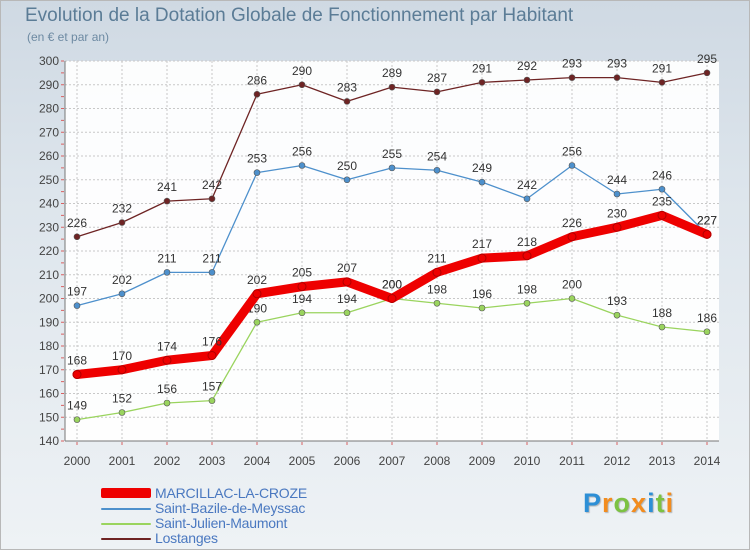 The height and width of the screenshot is (550, 750). I want to click on x-tick-label: 2010, so click(527, 461).